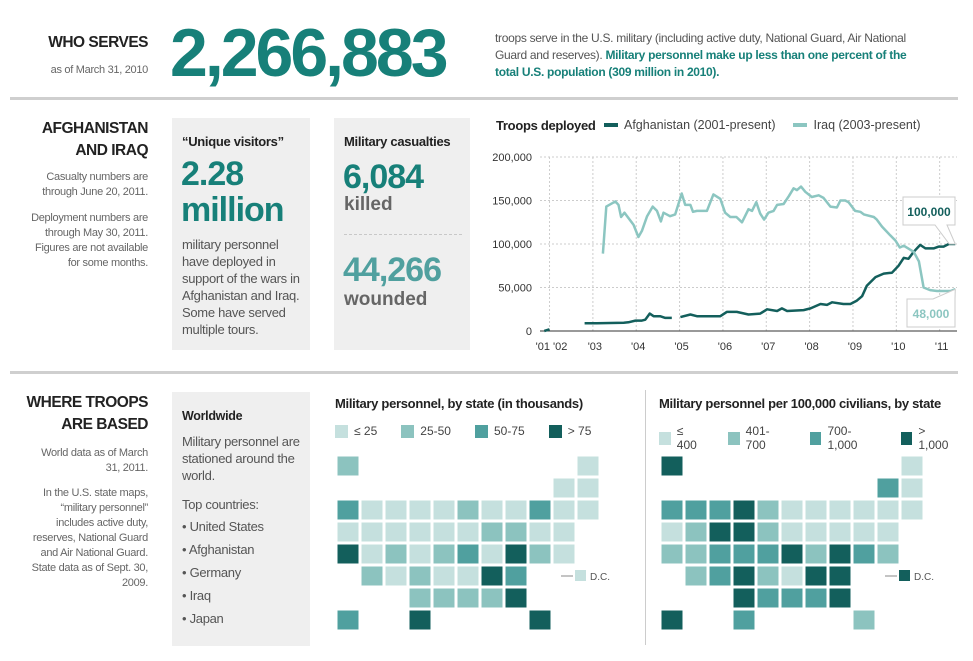 This screenshot has height=661, width=973. I want to click on x-tick-label: '01 '02, so click(552, 347).